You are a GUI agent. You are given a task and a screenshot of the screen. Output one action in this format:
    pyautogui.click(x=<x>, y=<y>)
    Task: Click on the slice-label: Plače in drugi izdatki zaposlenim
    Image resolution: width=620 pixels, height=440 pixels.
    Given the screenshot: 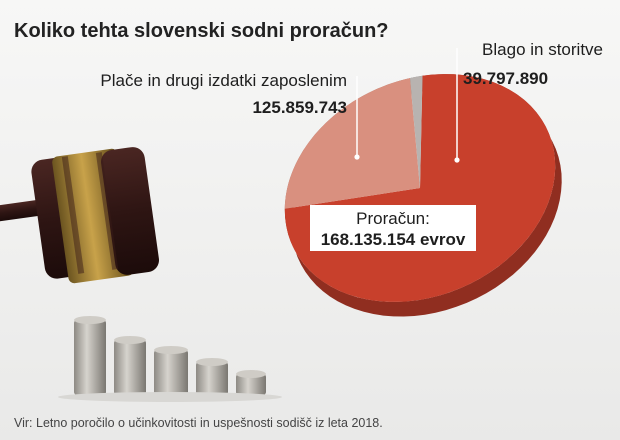 What is the action you would take?
    pyautogui.click(x=223, y=80)
    